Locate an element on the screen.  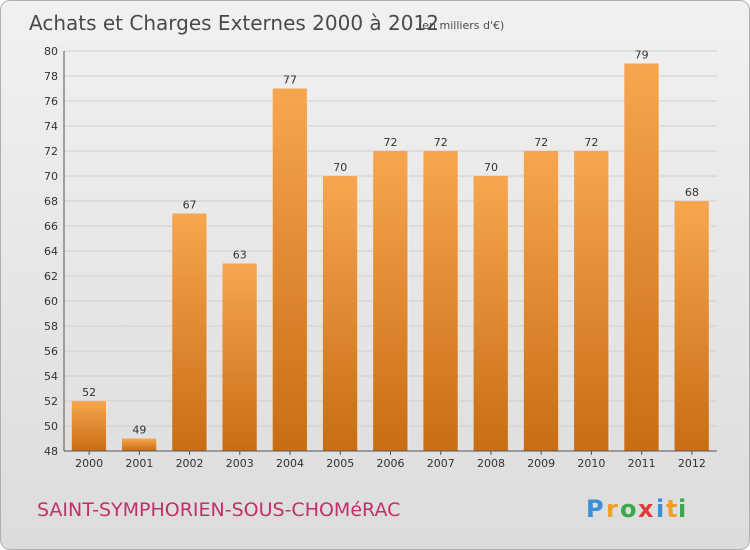
x-tick-label: 2006 is located at coordinates (391, 463).